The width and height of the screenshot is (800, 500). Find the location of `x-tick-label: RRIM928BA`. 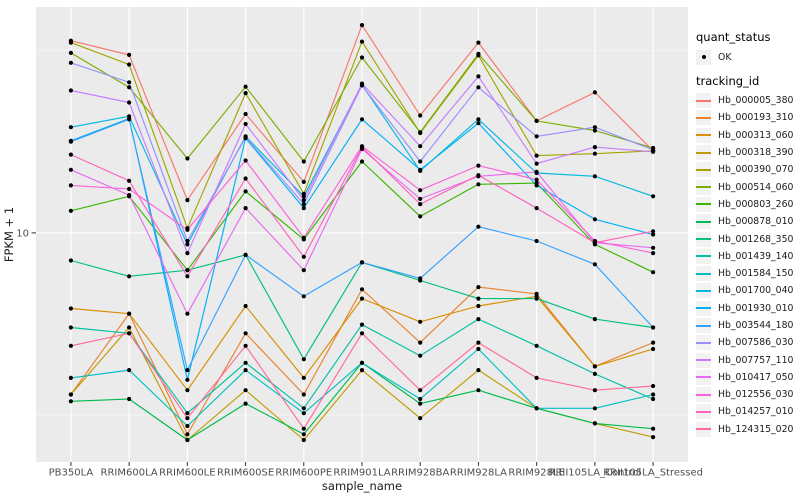

x-tick-label: RRIM928BA is located at coordinates (420, 473).